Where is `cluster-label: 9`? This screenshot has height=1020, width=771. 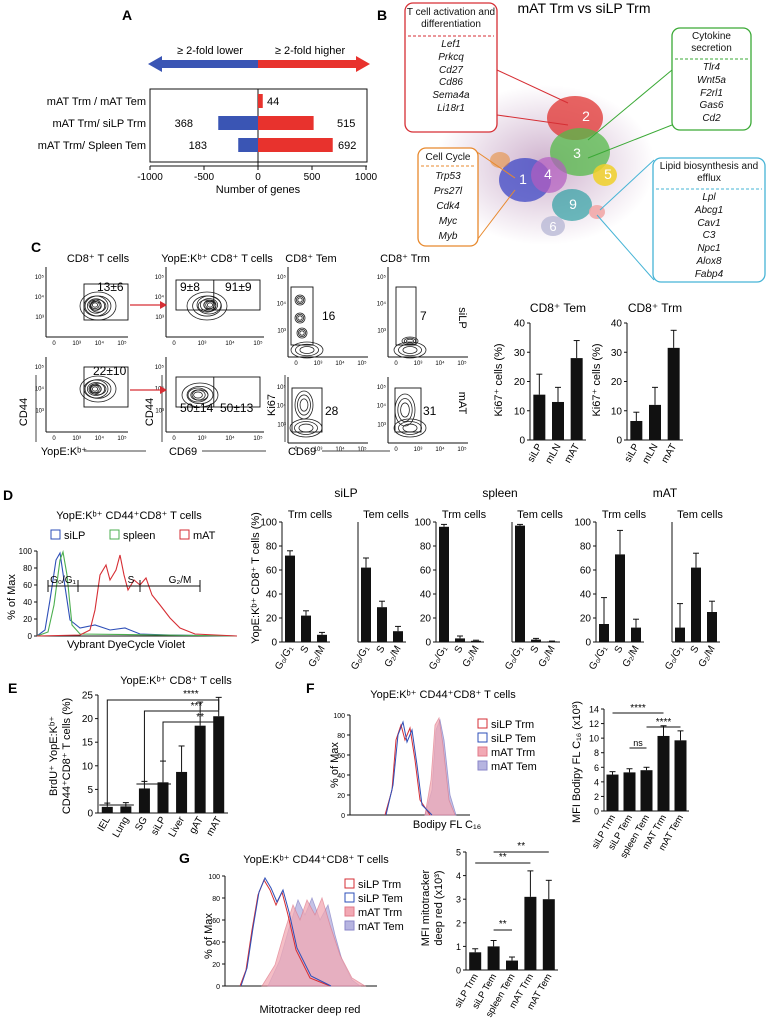
cluster-label: 9 is located at coordinates (573, 204).